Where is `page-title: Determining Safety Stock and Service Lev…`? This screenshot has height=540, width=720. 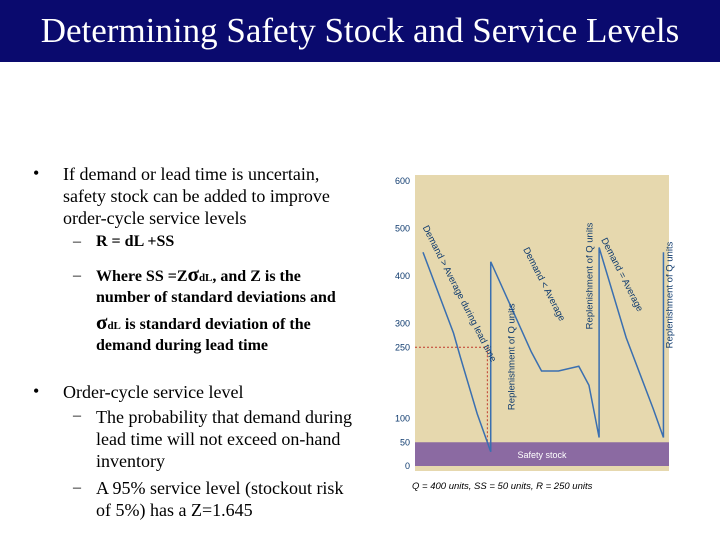 page-title: Determining Safety Stock and Service Lev… is located at coordinates (360, 30).